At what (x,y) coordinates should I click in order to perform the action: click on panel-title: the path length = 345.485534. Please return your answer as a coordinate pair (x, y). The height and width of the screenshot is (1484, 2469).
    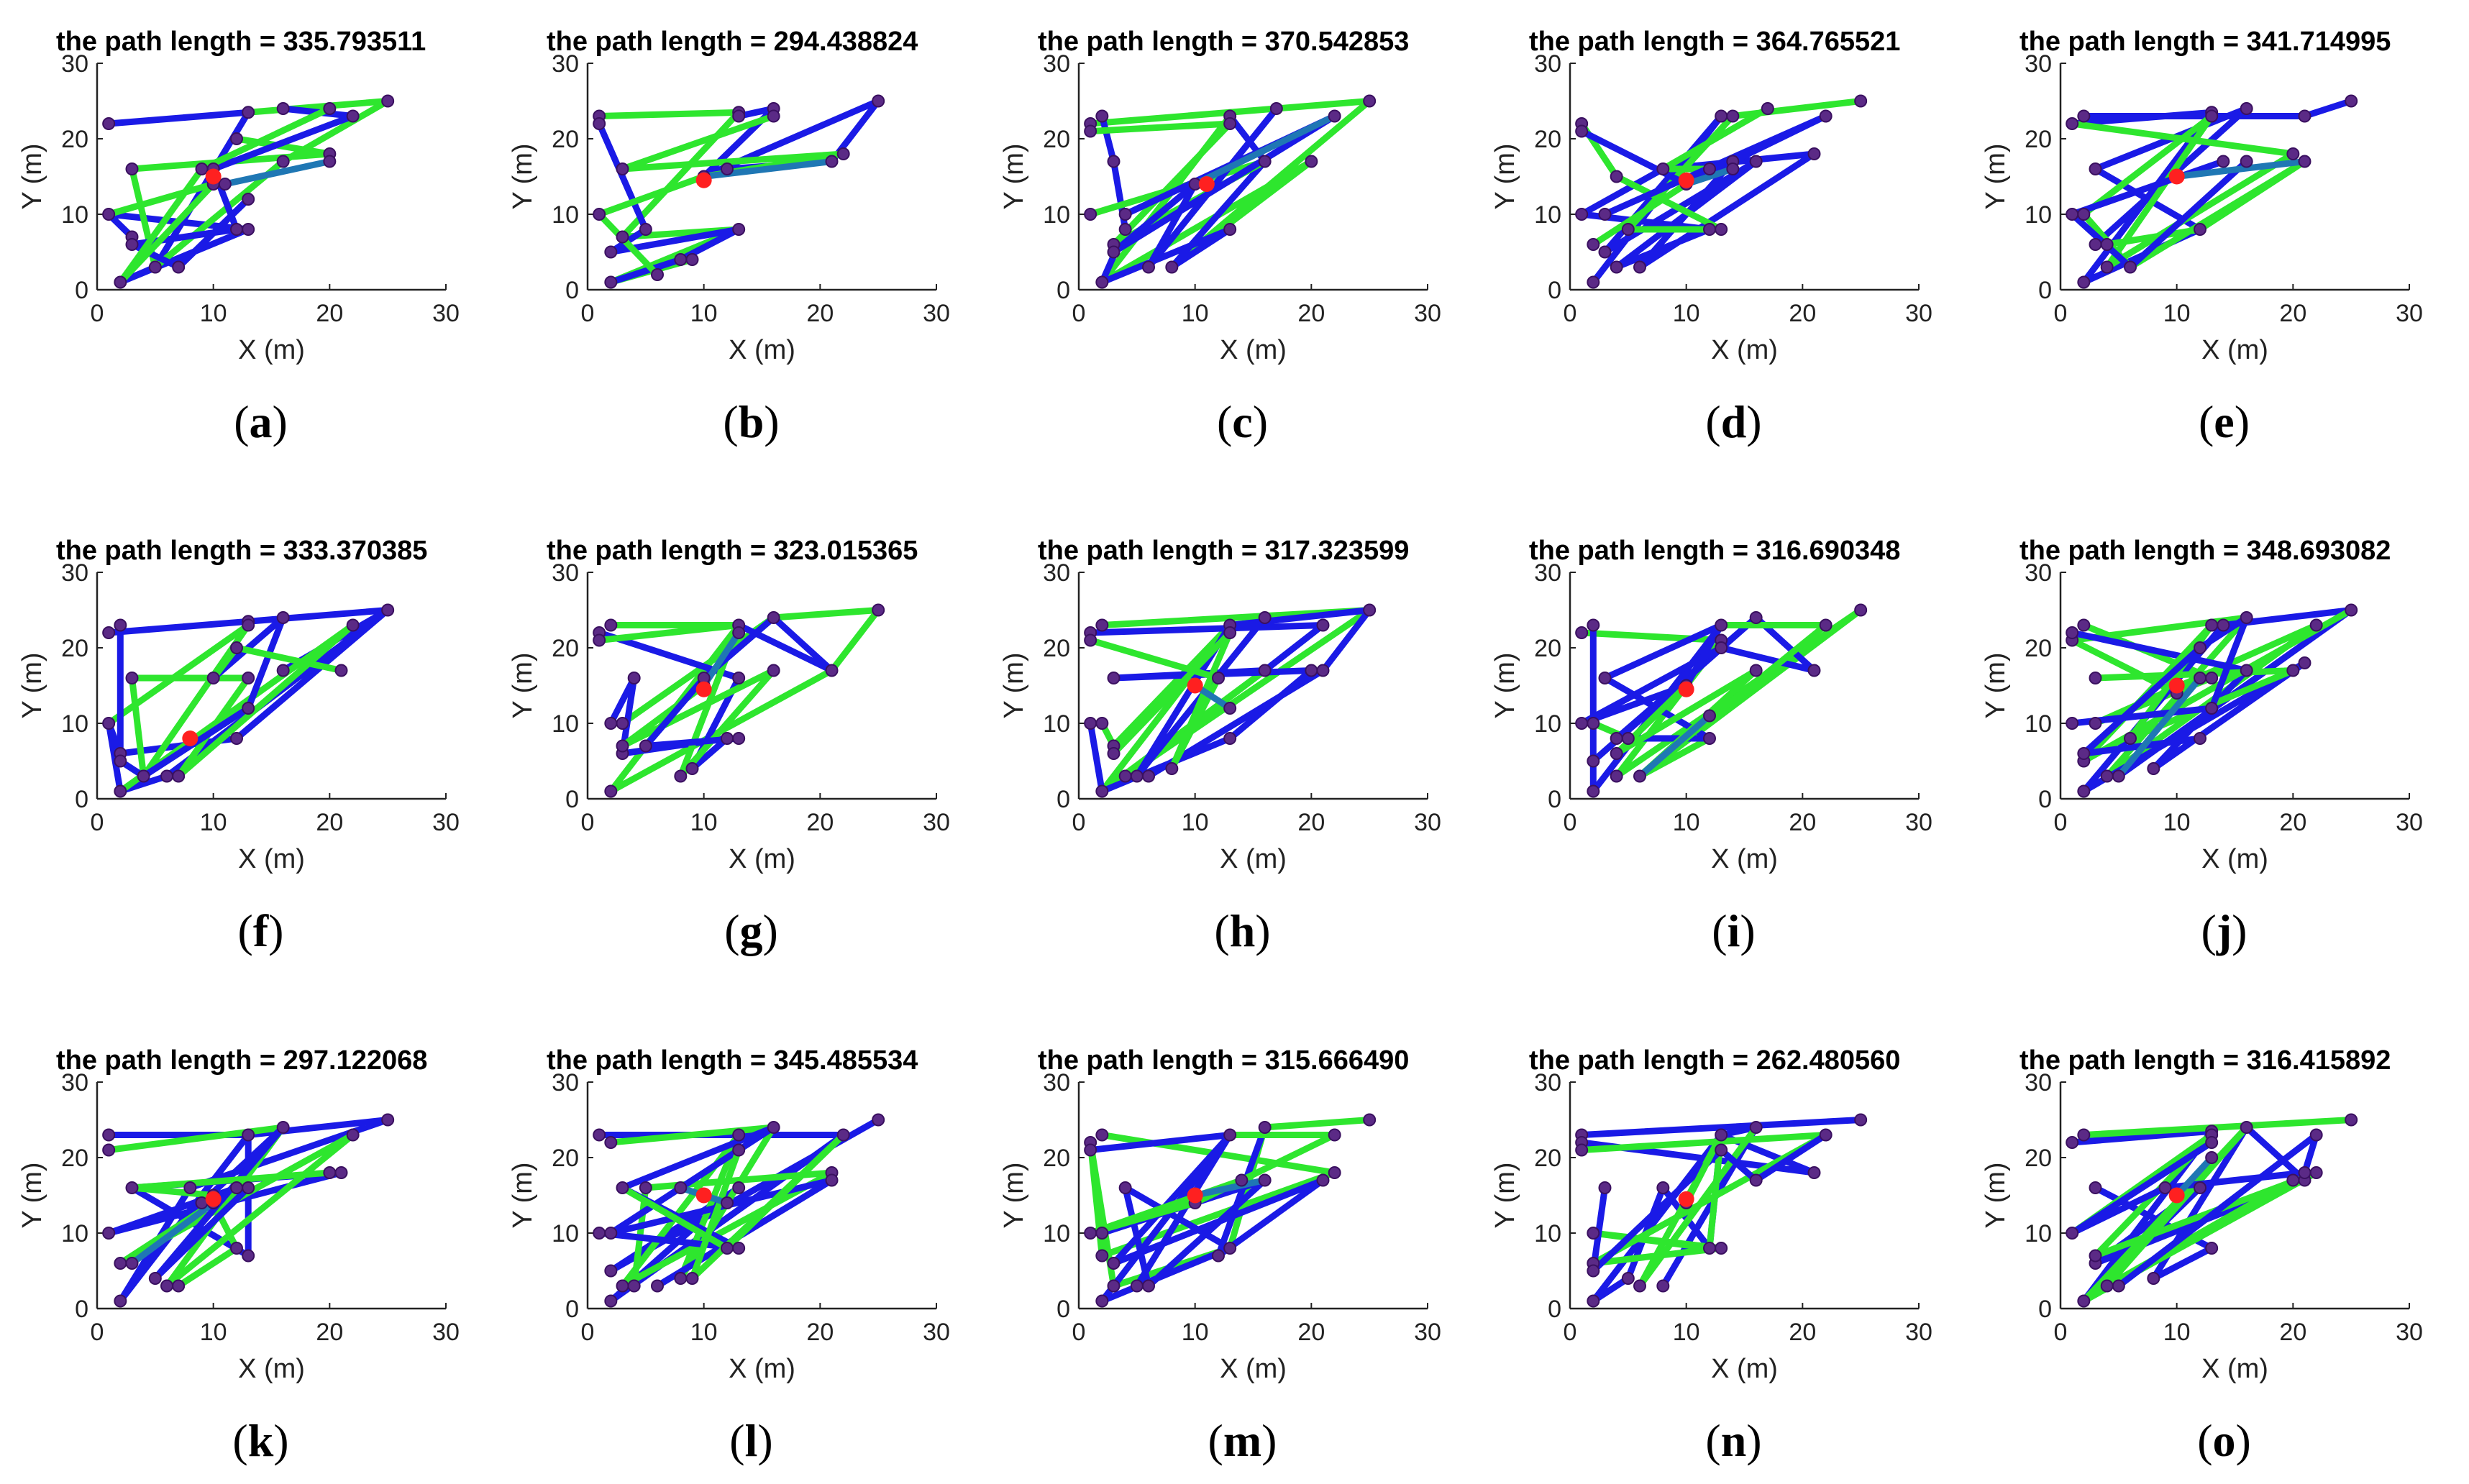
    Looking at the image, I should click on (733, 1060).